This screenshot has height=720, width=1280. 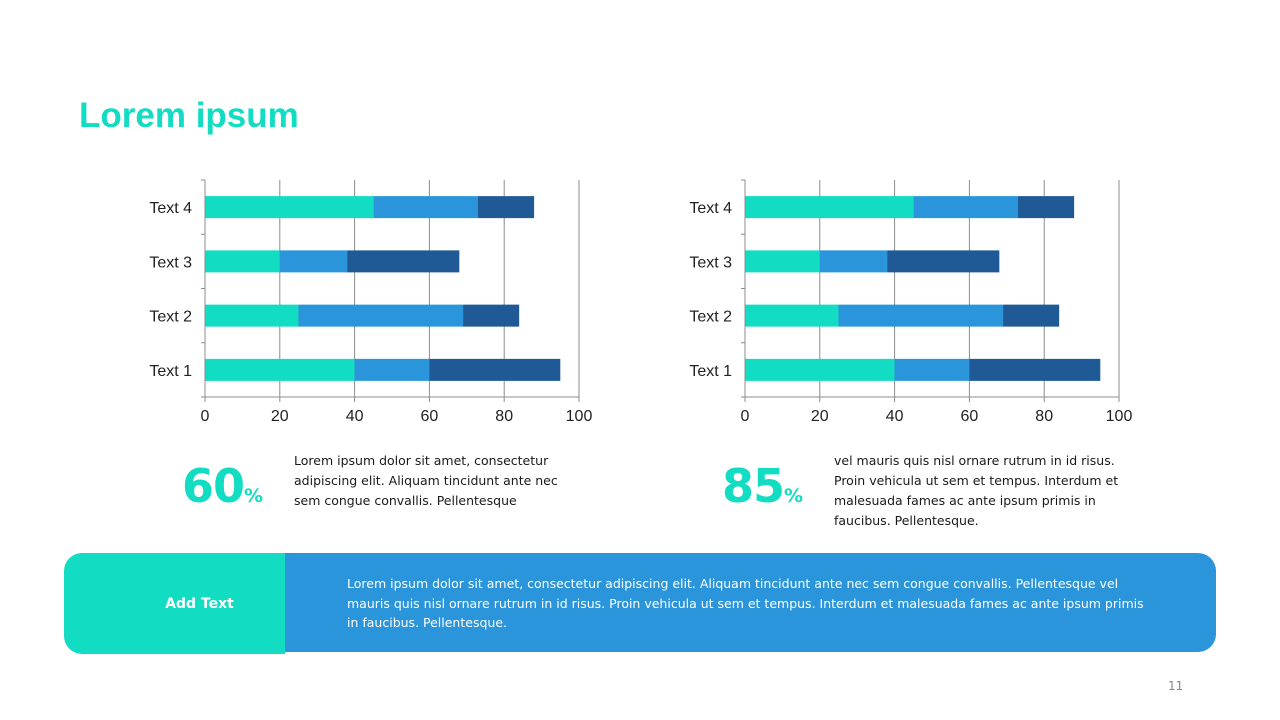 I want to click on chart-right-svg: 0 20 40 60 80 100 Text 1 Text 2 Text 3 Text 4, so click(x=911, y=302).